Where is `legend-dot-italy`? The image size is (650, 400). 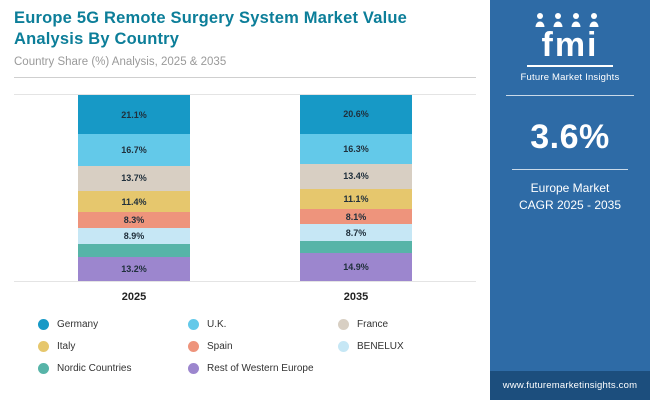
legend-dot-italy is located at coordinates (43, 347).